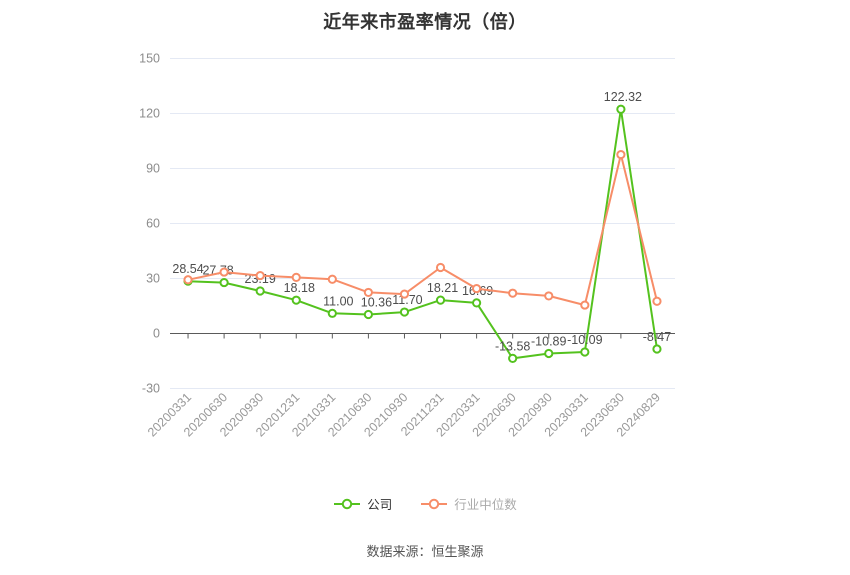 This screenshot has height=575, width=850. What do you see at coordinates (485, 505) in the screenshot?
I see `legend-label-industry: 行业中位数` at bounding box center [485, 505].